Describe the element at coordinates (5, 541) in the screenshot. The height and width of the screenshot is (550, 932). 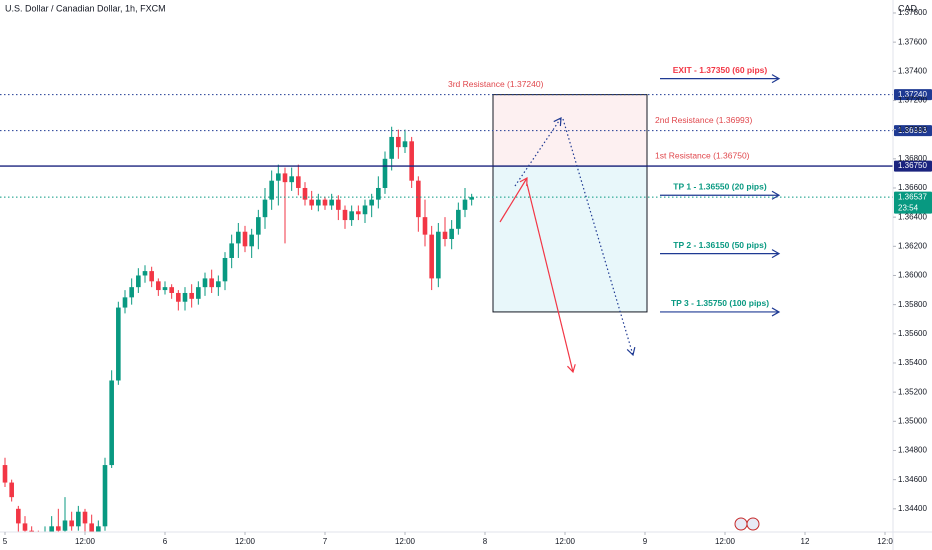
I see `x-tick-label: 5` at that location.